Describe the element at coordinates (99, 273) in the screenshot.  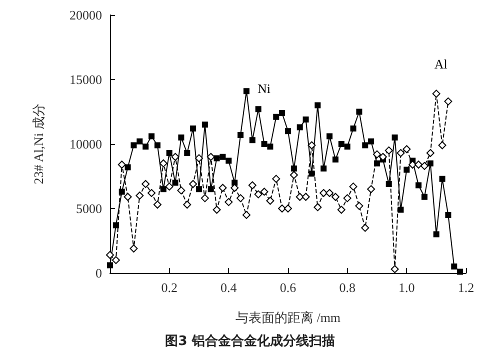
I see `y-tick-label: 0` at that location.